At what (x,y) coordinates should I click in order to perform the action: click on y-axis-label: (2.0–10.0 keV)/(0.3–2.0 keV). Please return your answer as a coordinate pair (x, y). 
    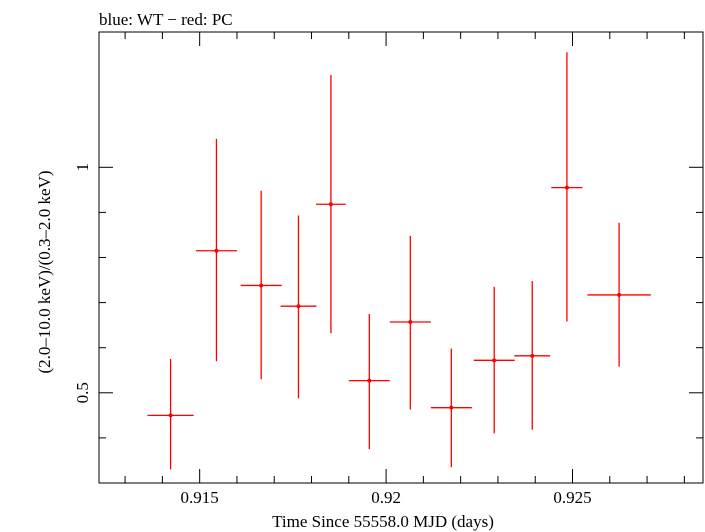
    Looking at the image, I should click on (44, 271).